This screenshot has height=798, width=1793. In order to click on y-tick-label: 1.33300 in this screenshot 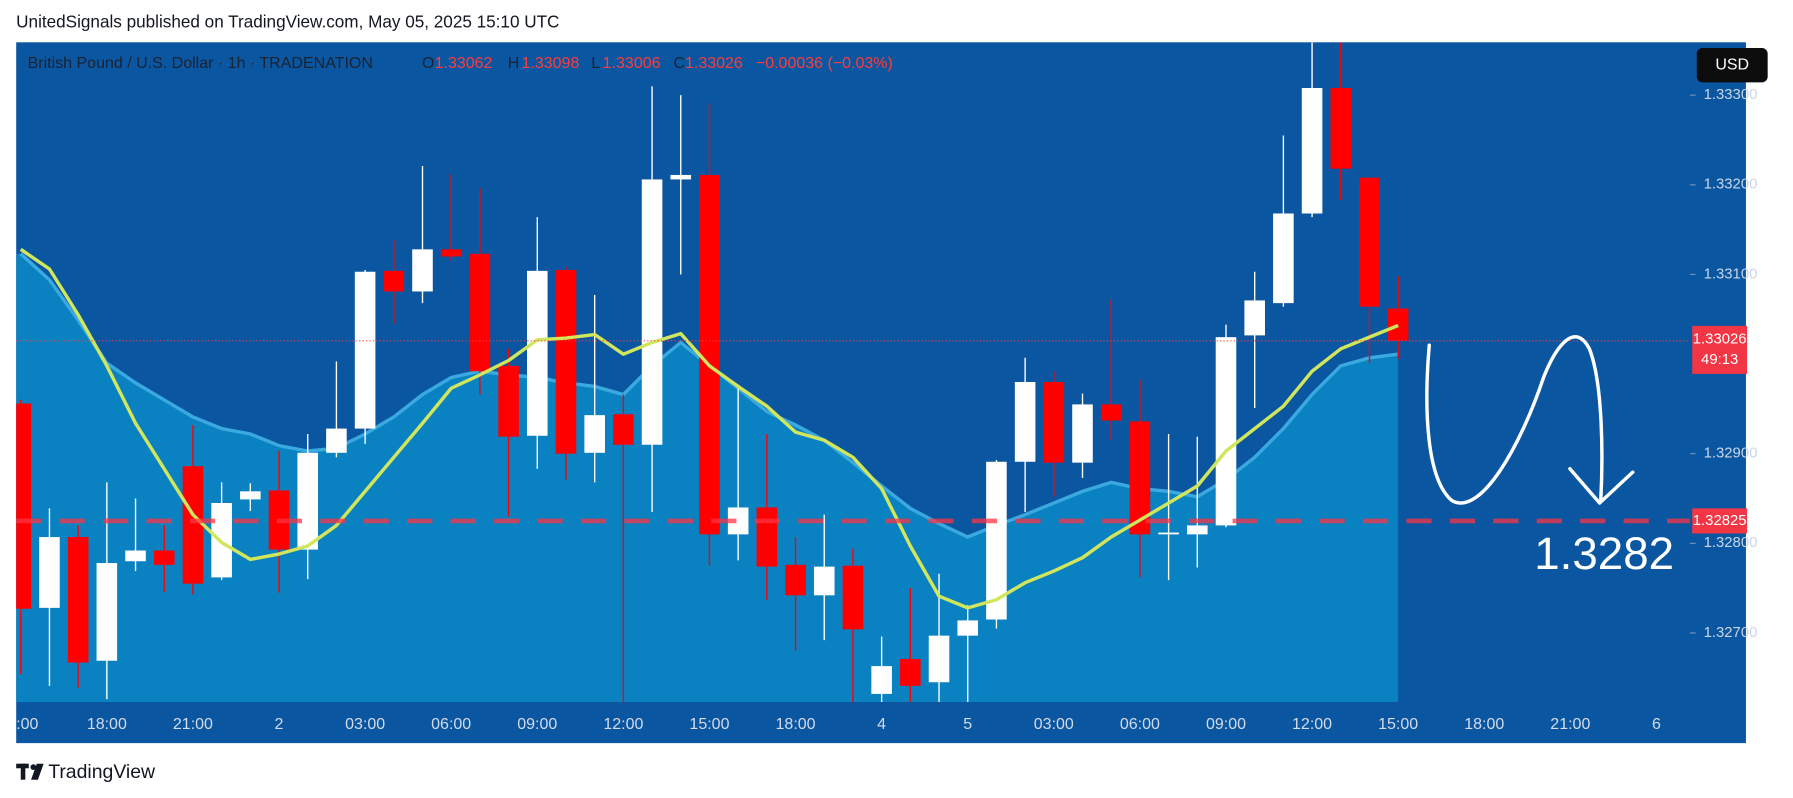, I will do `click(1731, 95)`.